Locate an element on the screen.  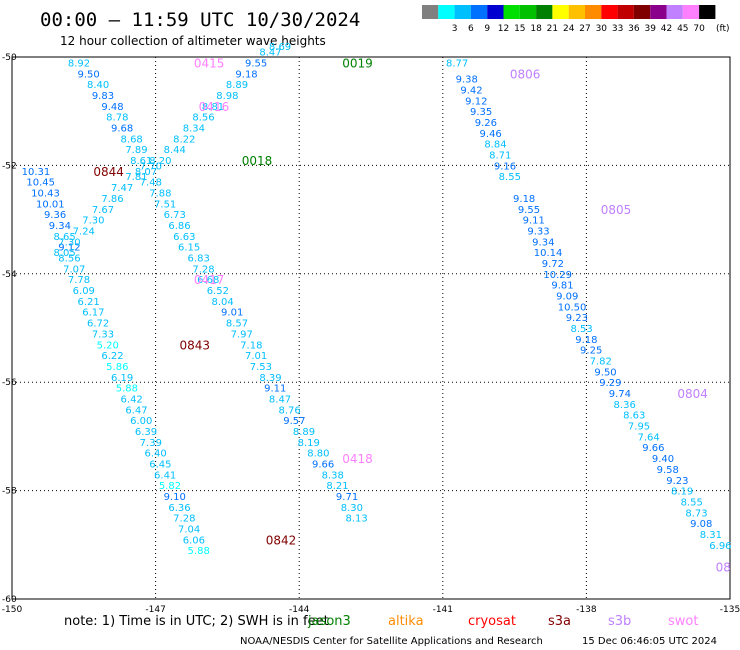
swh-value: 9.38 is located at coordinates (467, 80).